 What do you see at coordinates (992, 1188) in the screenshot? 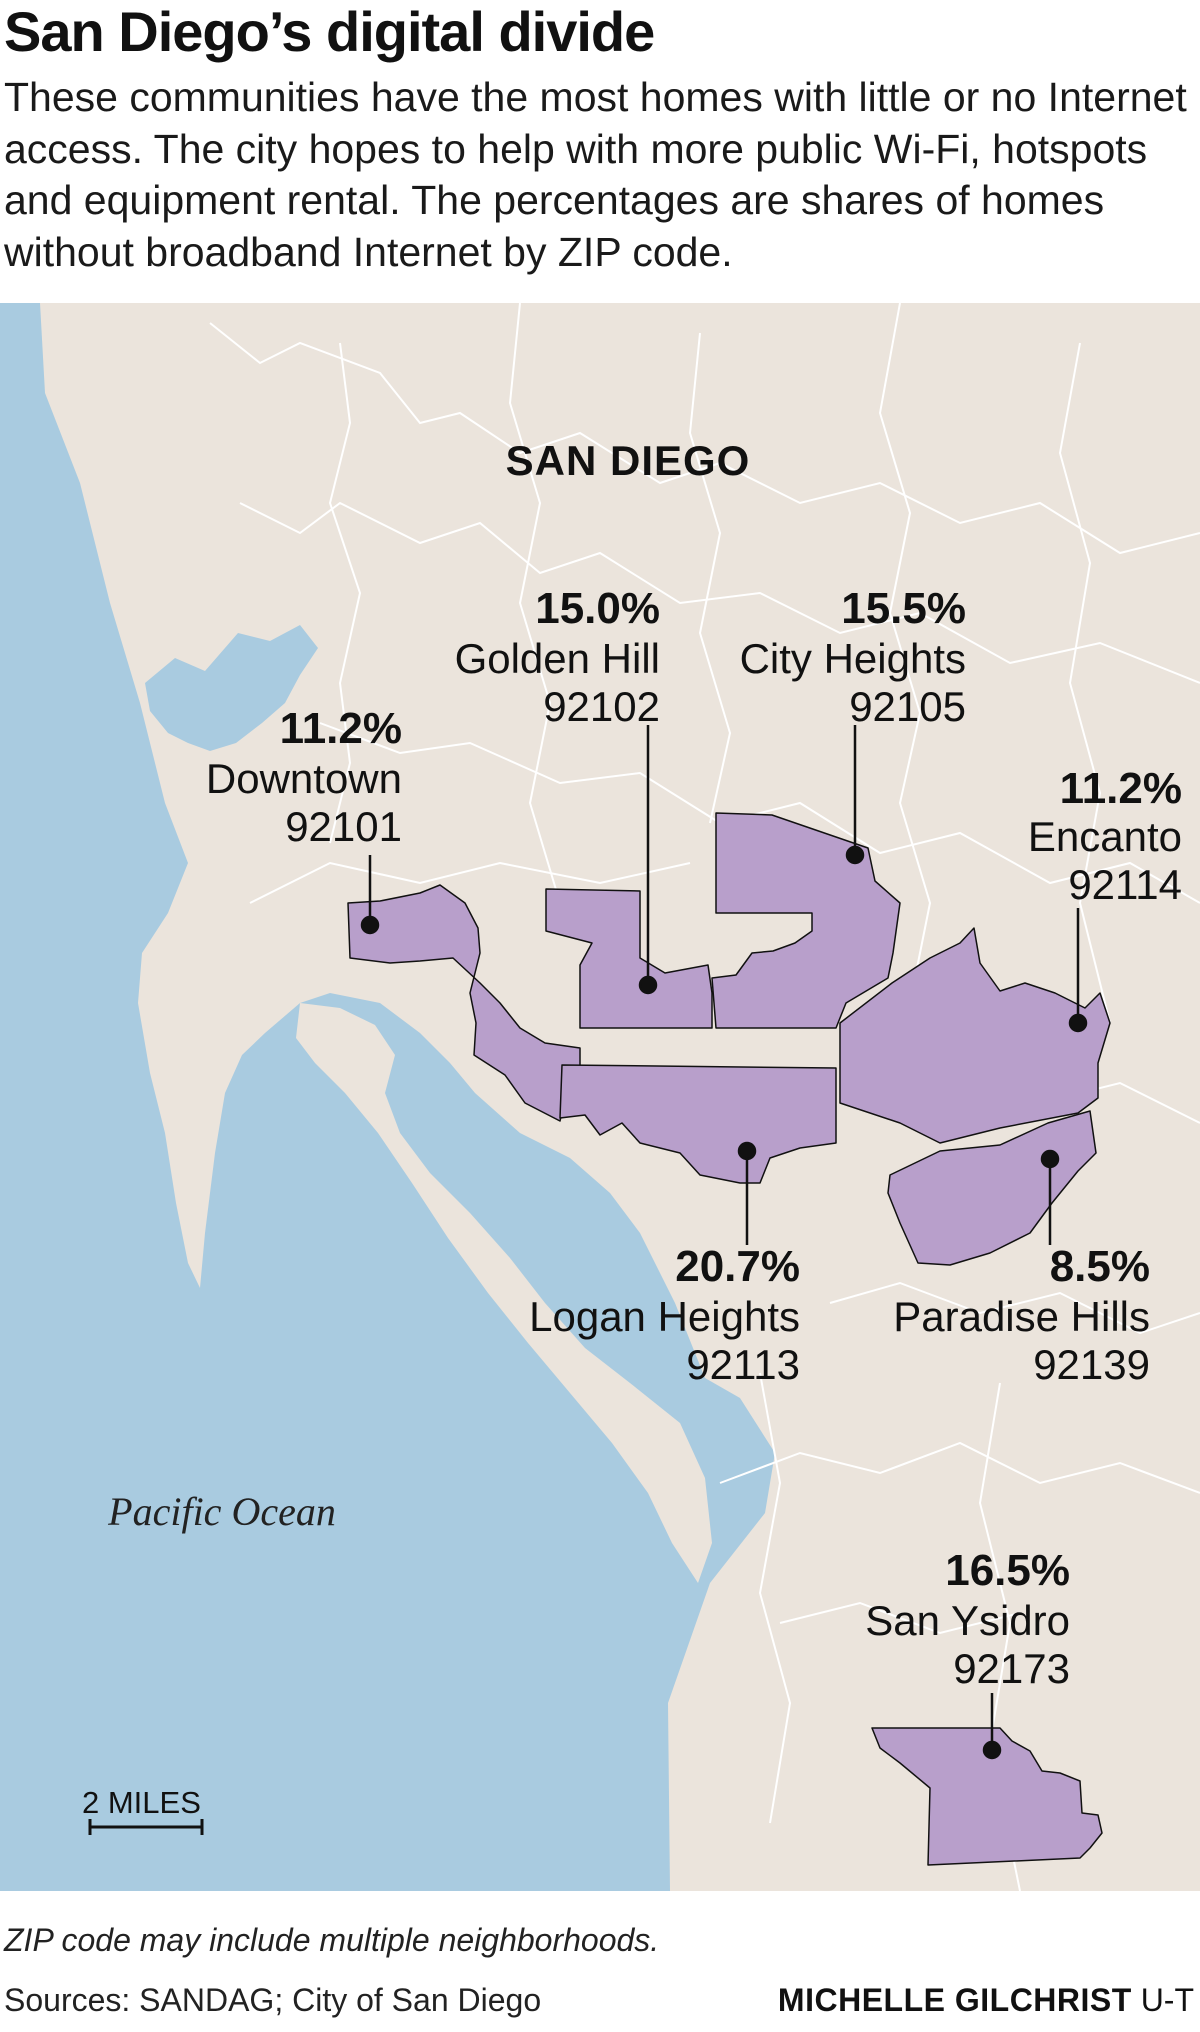
I see `area-92139-paradise-hills` at bounding box center [992, 1188].